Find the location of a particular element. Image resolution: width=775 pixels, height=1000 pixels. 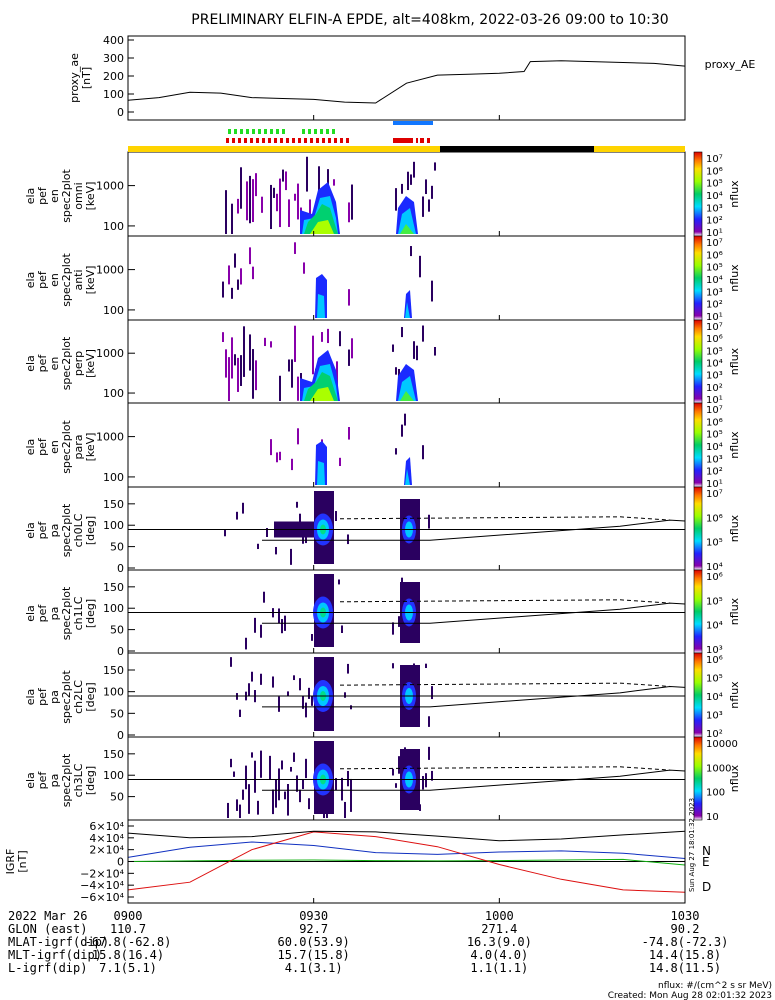

colorbar-tick-label: 10⁶ is located at coordinates (714, 422).